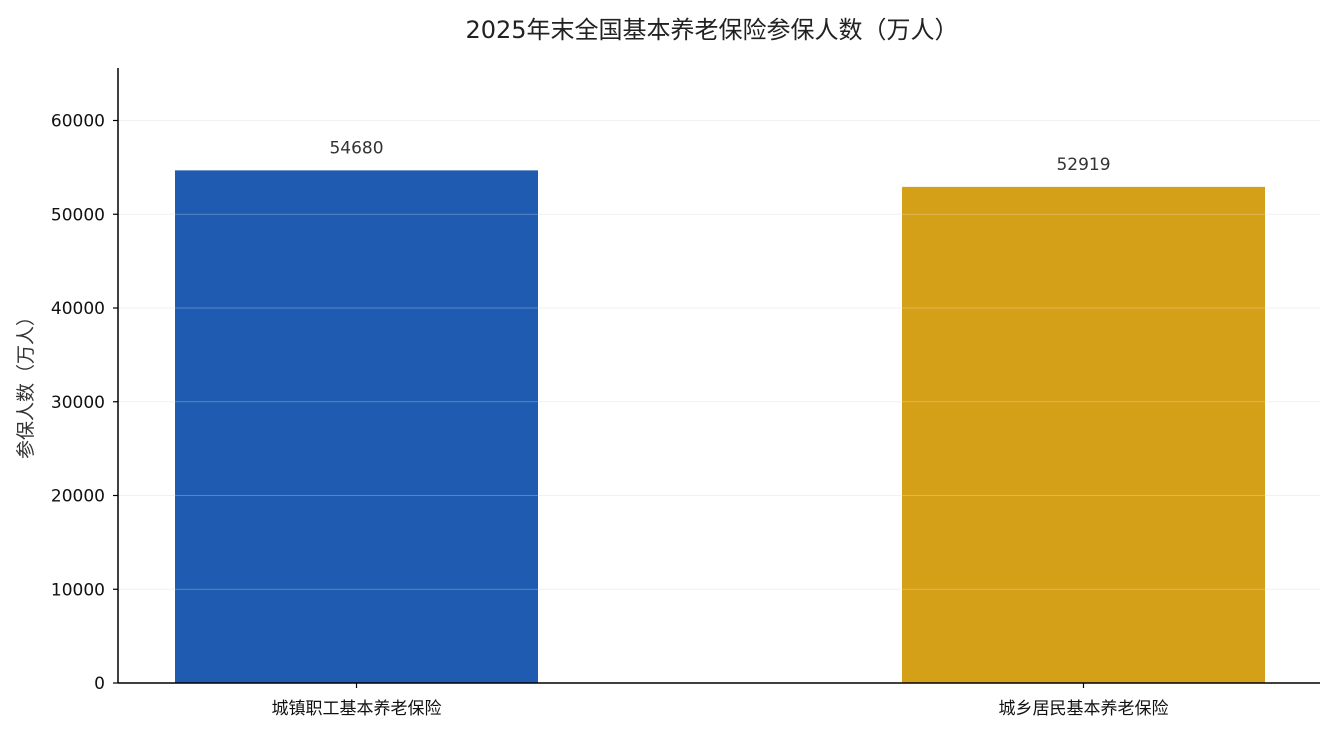  Describe the element at coordinates (78, 590) in the screenshot. I see `y-tick-label: 10000` at that location.